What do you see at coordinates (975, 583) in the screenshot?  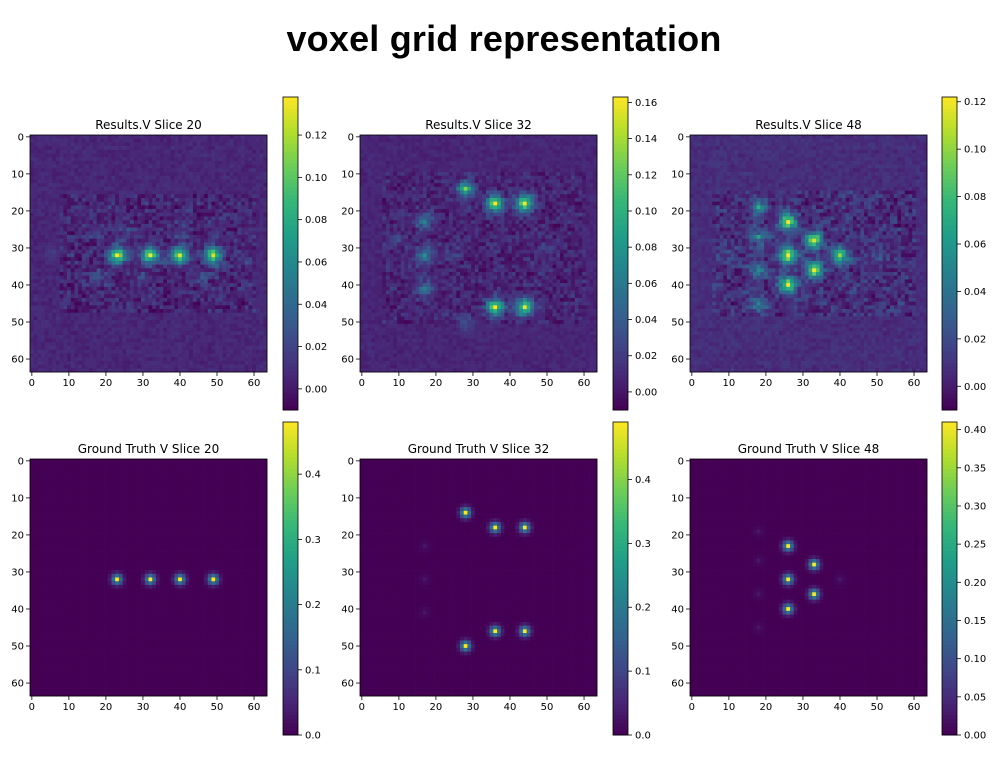 I see `colorbar-tick-label: 0.20` at bounding box center [975, 583].